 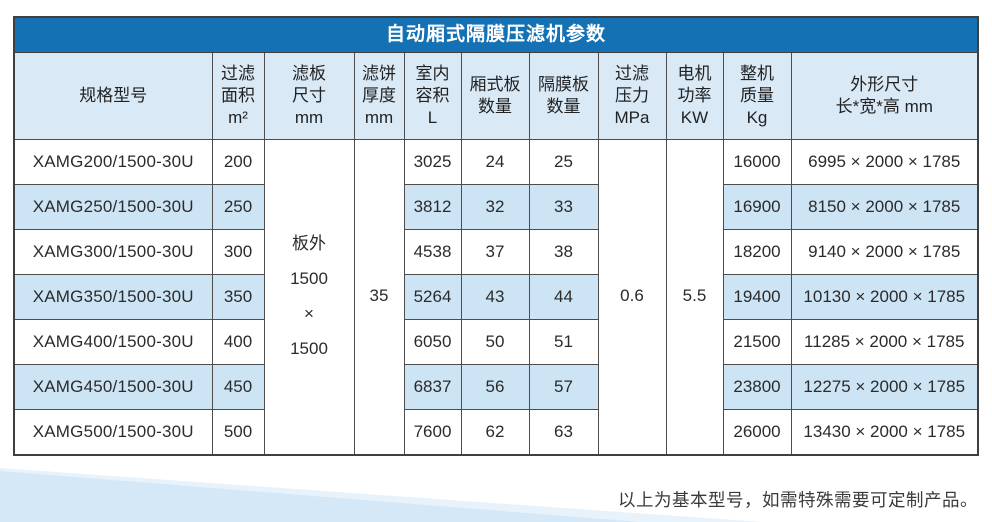 I want to click on cell-chamber-volume: 6050, so click(x=432, y=342).